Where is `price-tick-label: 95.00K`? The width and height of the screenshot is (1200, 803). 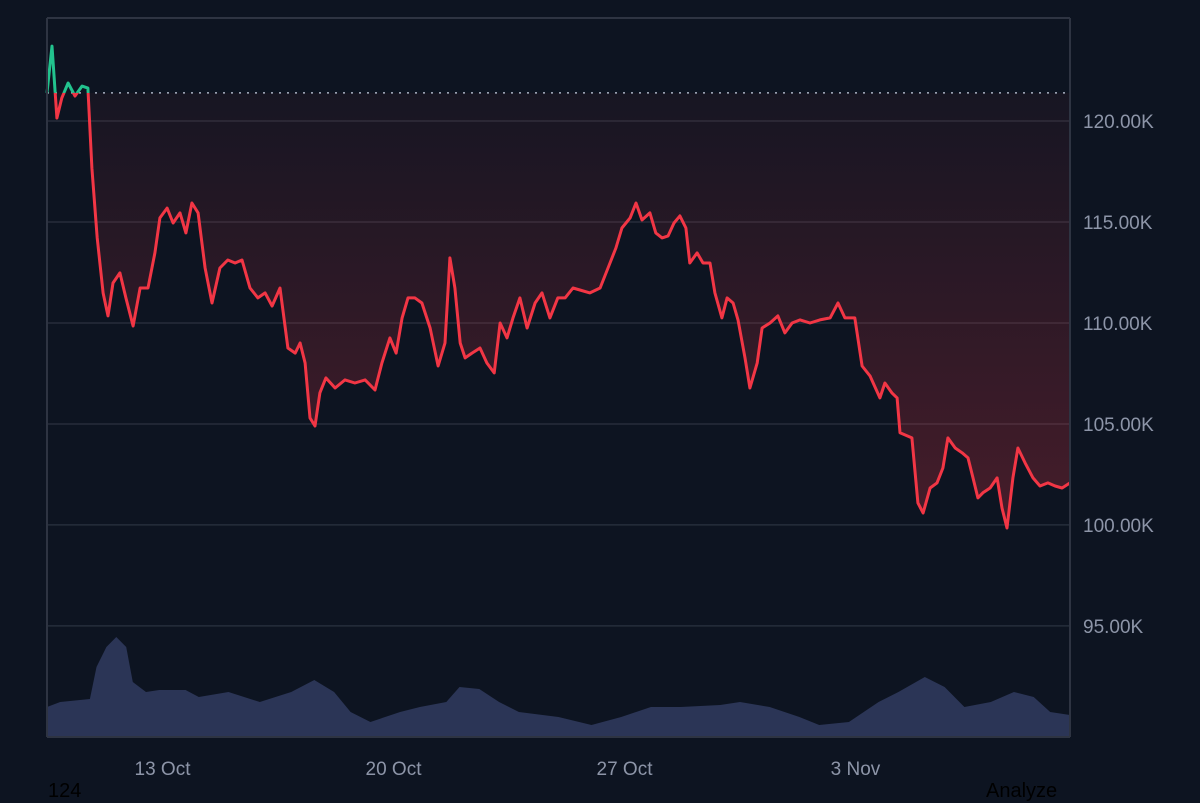 price-tick-label: 95.00K is located at coordinates (1113, 627).